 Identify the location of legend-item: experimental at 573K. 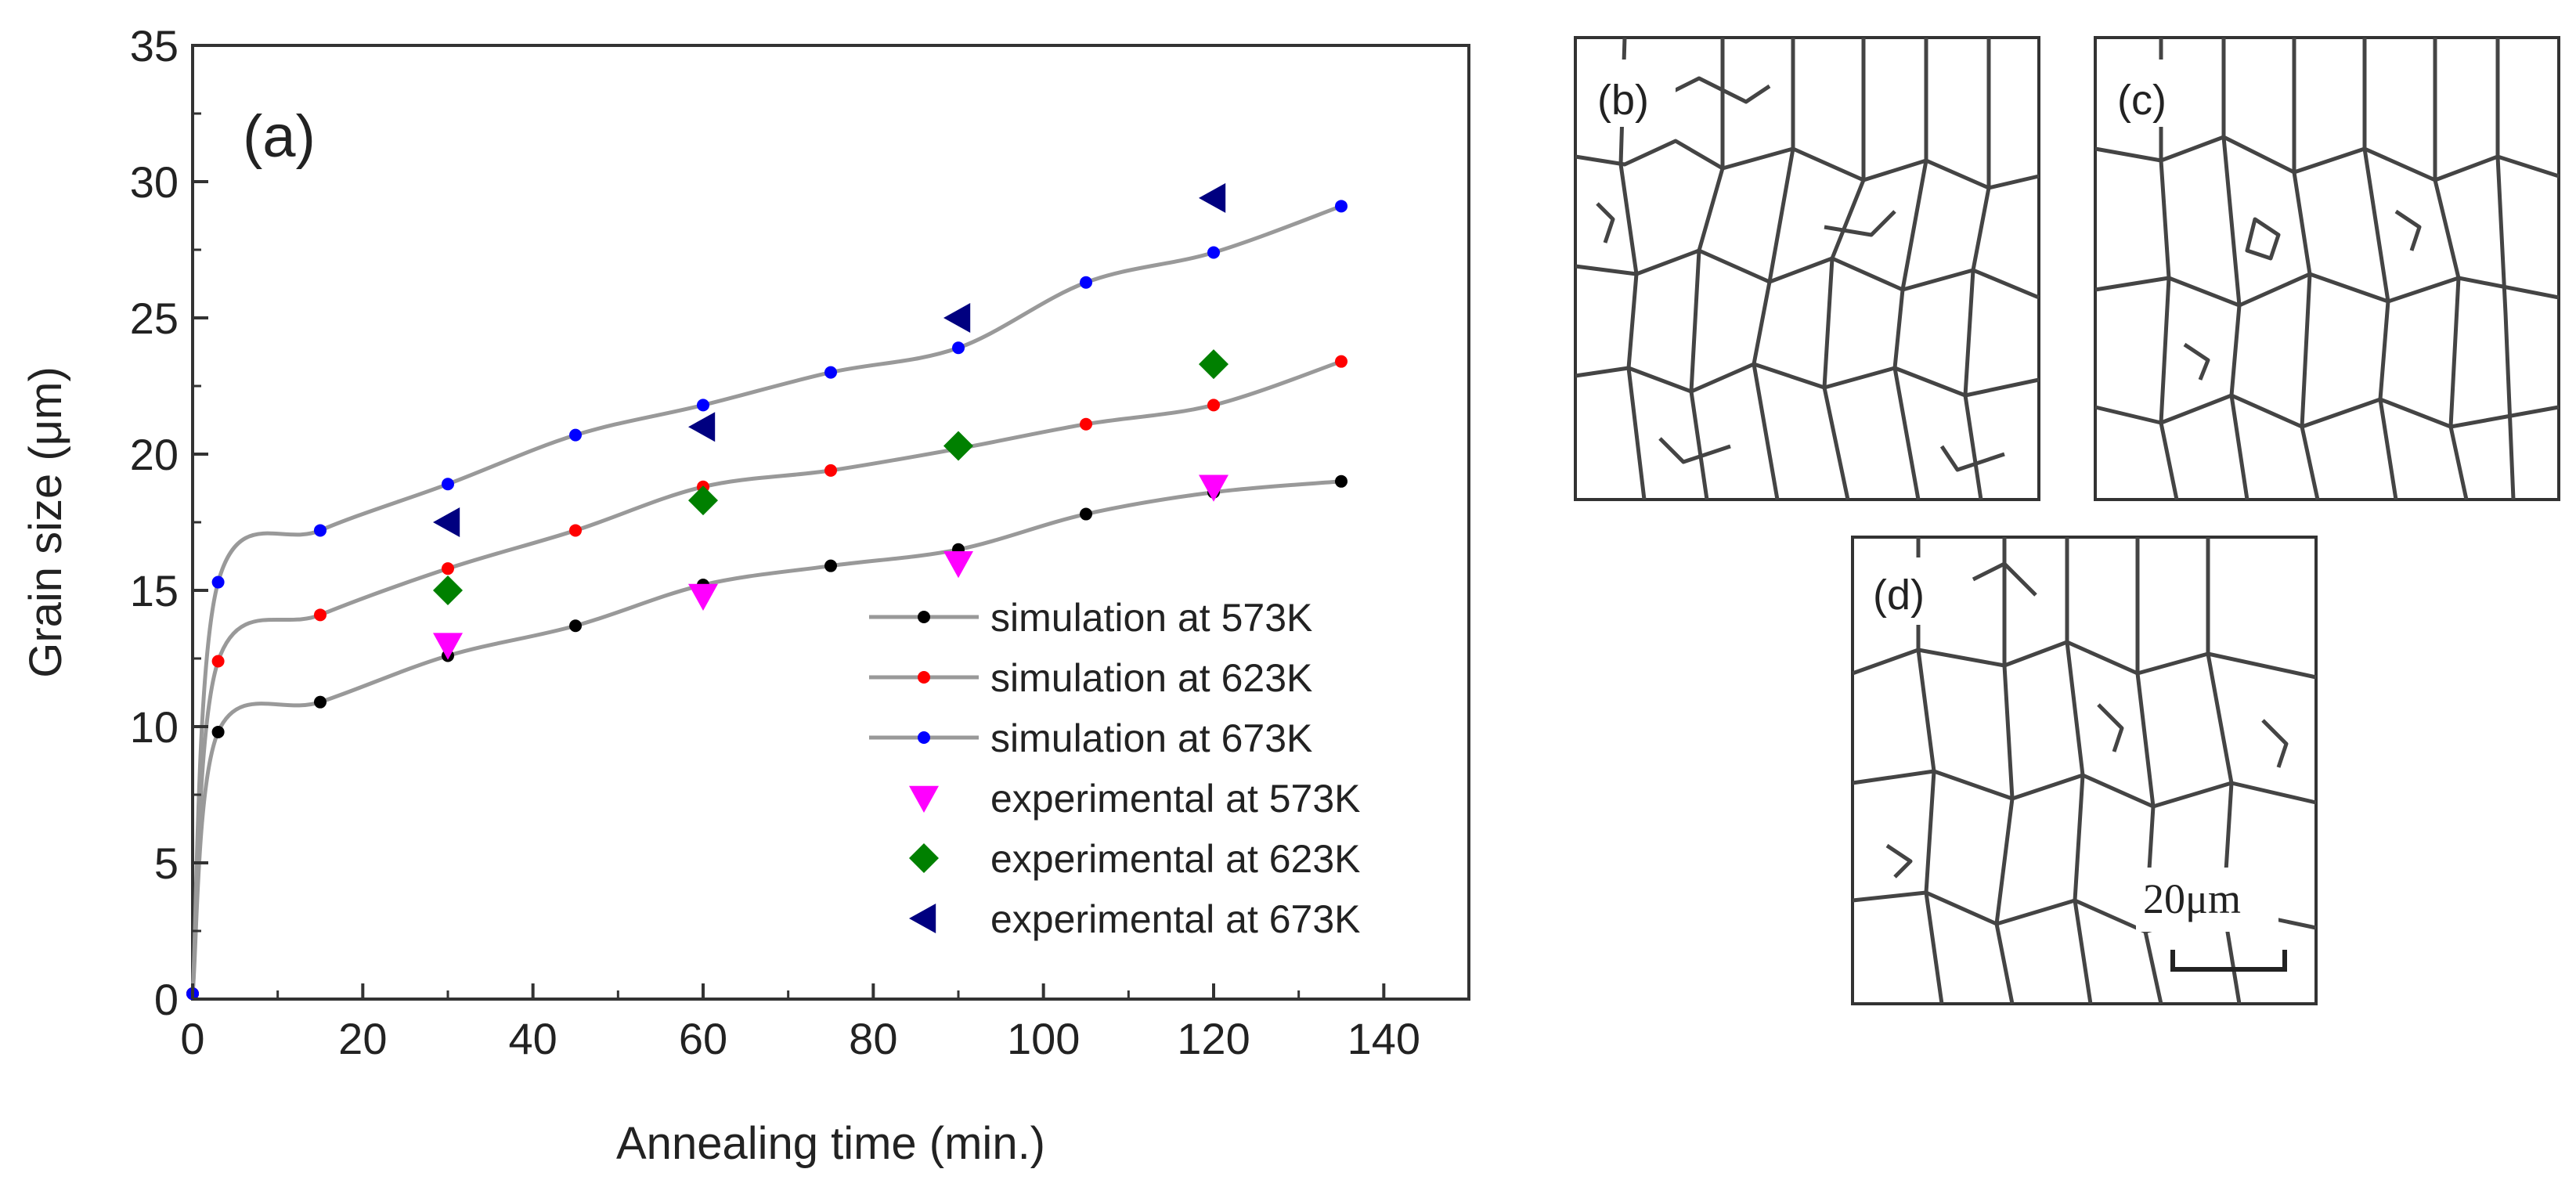
(1135, 799).